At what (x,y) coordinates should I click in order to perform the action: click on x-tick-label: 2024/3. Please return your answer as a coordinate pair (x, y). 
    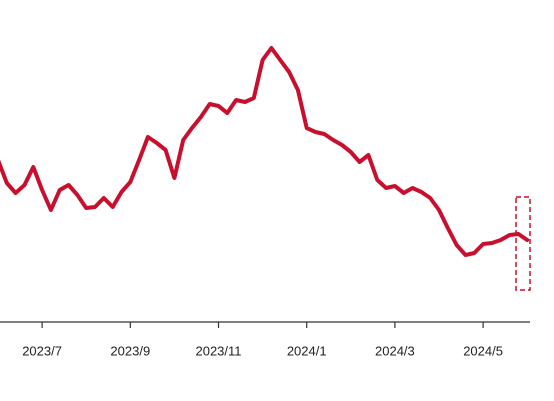
    Looking at the image, I should click on (395, 350).